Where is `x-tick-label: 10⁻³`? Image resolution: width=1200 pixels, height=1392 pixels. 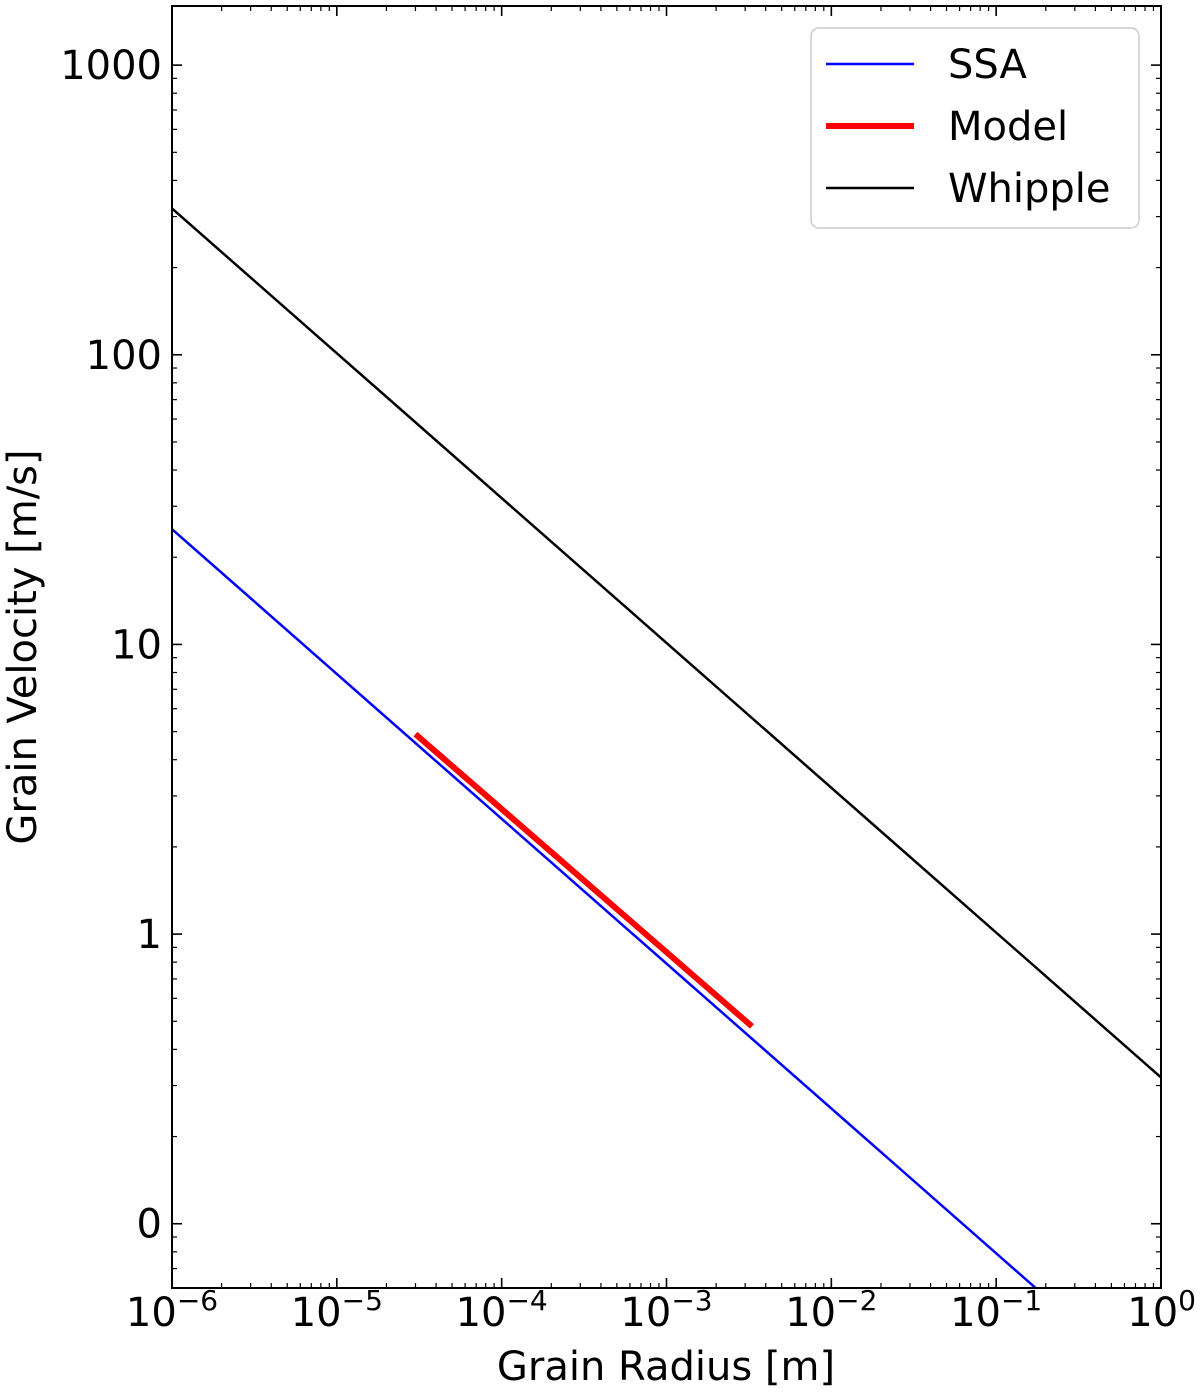 x-tick-label: 10⁻³ is located at coordinates (666, 1310).